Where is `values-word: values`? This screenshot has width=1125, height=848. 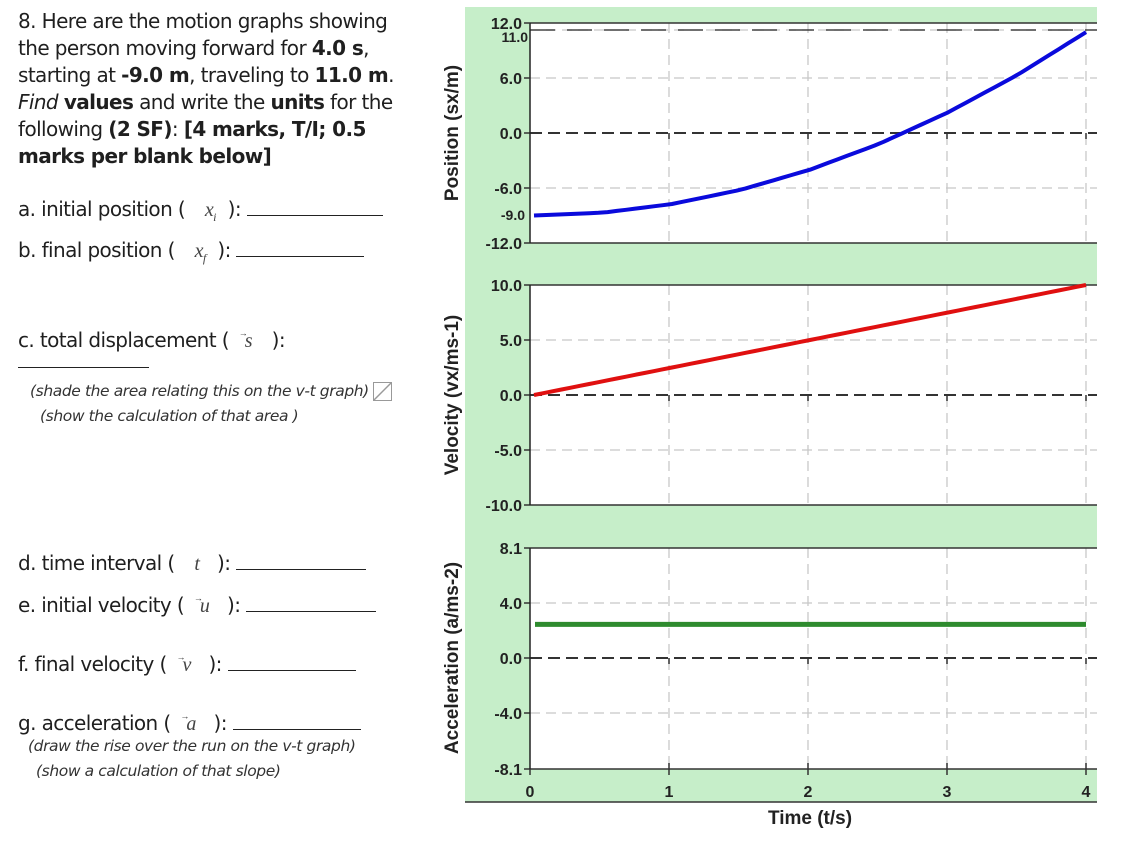
values-word: values is located at coordinates (98, 102).